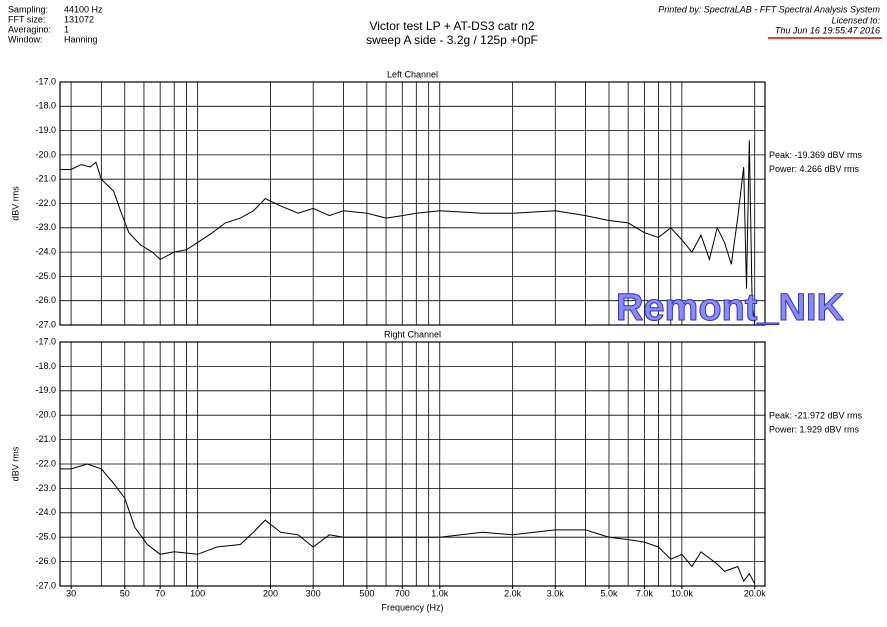  What do you see at coordinates (25, 39) in the screenshot?
I see `info-key: Window:` at bounding box center [25, 39].